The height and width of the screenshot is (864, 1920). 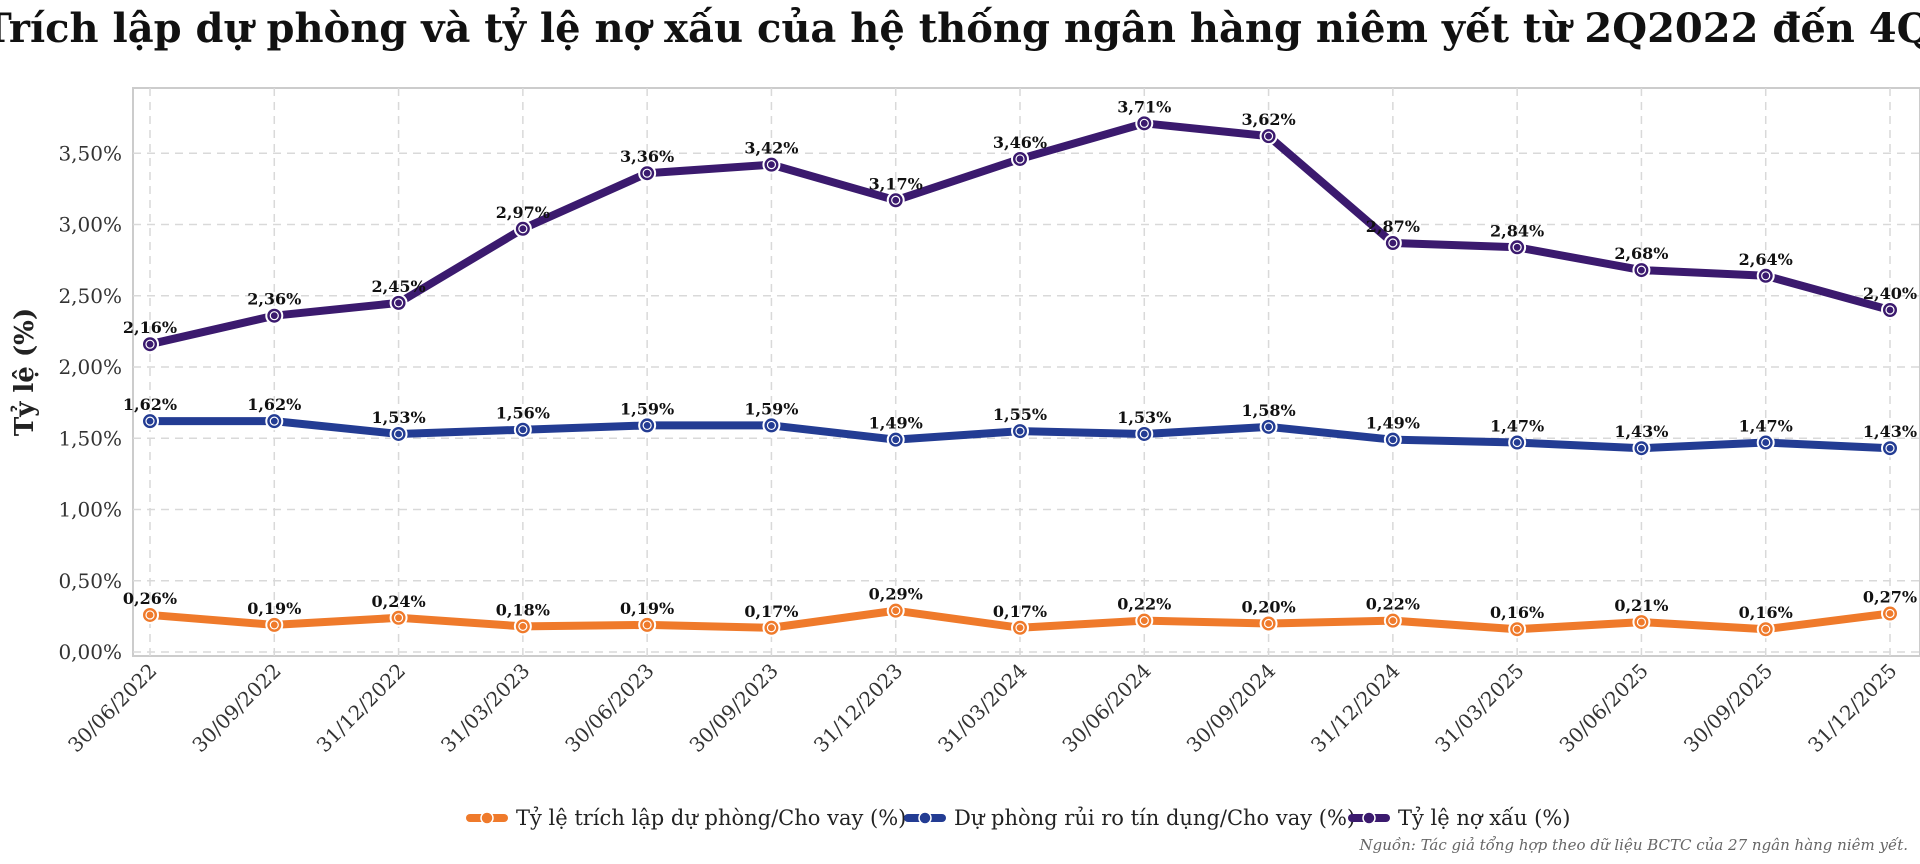 I want to click on data-label: 1,58%, so click(x=1268, y=410).